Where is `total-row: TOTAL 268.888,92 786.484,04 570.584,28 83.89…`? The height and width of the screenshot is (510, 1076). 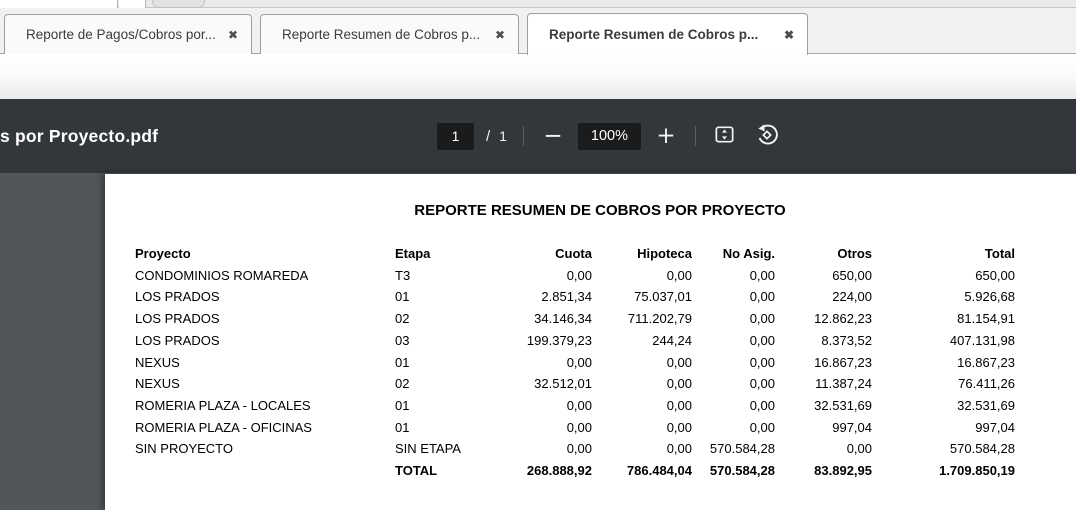
total-row: TOTAL 268.888,92 786.484,04 570.584,28 83.89… is located at coordinates (575, 471).